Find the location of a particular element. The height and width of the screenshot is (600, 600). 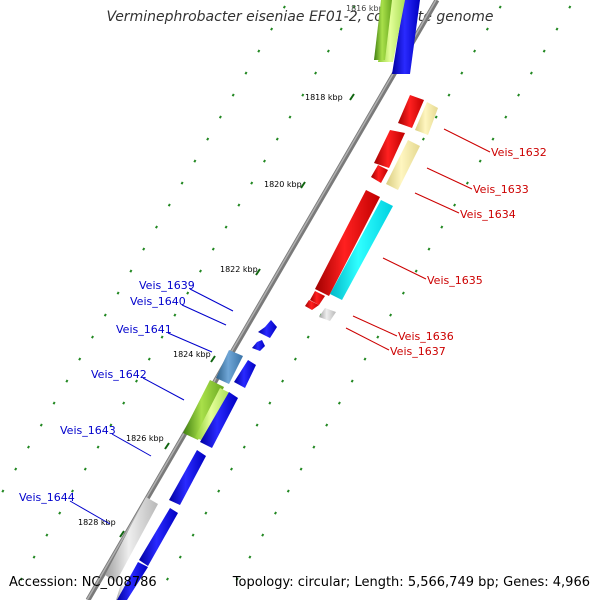

gene-label-veis-1635: Veis_1635 is located at coordinates (455, 280).